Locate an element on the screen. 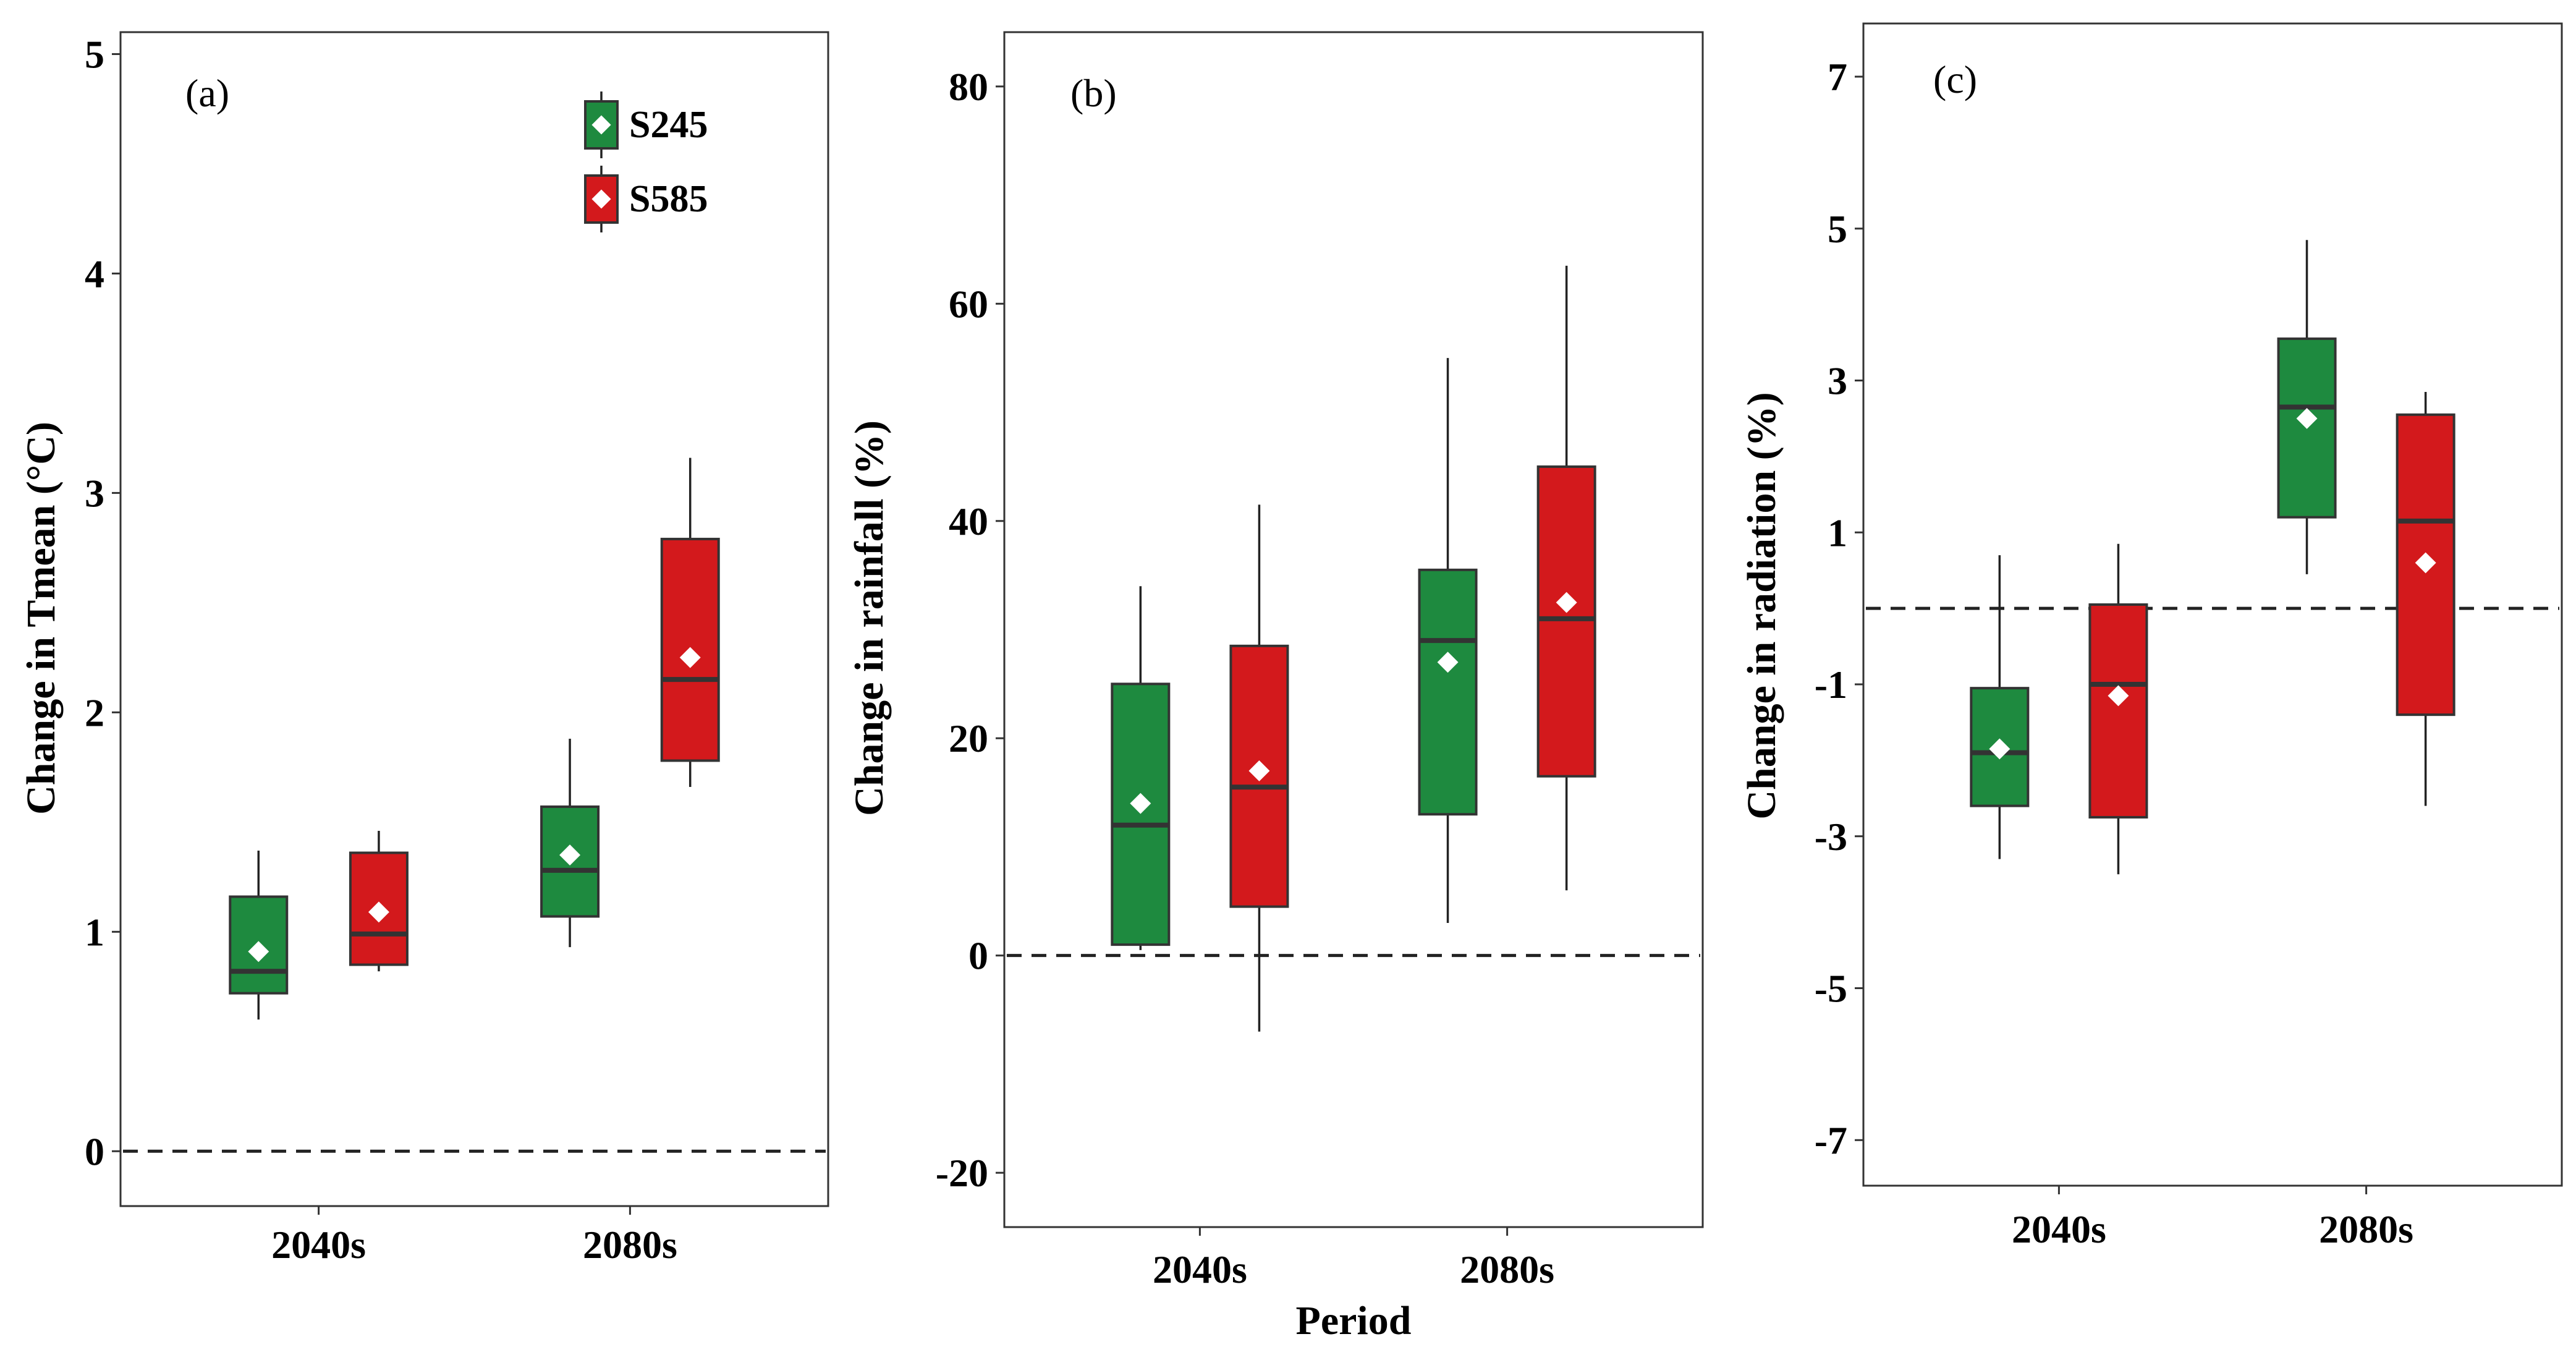 This screenshot has width=2576, height=1360. panel-c-tag: (c) is located at coordinates (1955, 79).